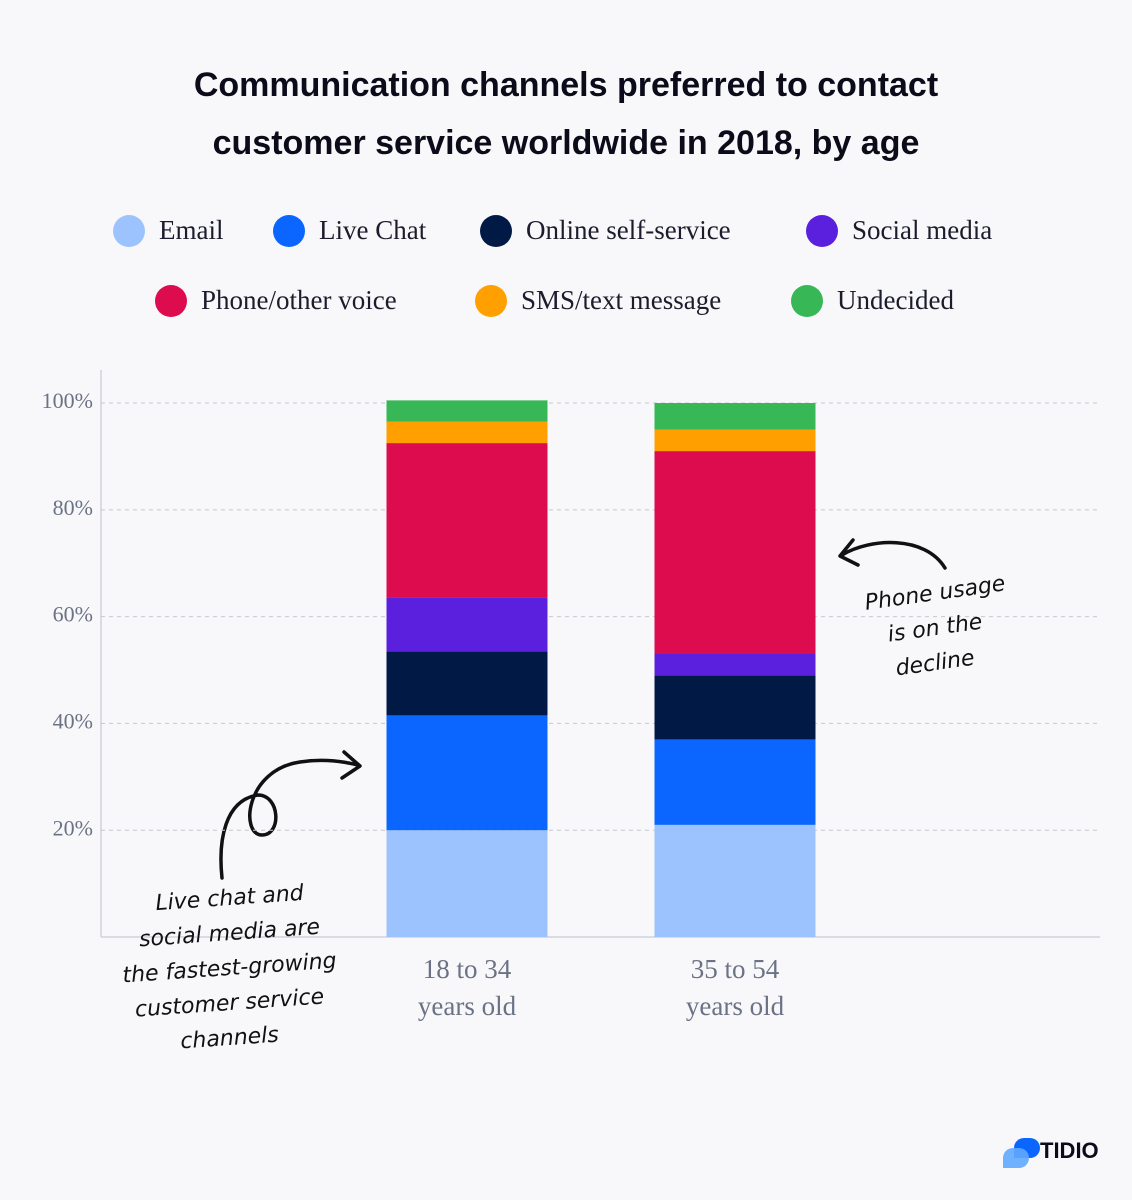 The height and width of the screenshot is (1200, 1132). Describe the element at coordinates (299, 300) in the screenshot. I see `legend-label: Phone/other voice` at that location.